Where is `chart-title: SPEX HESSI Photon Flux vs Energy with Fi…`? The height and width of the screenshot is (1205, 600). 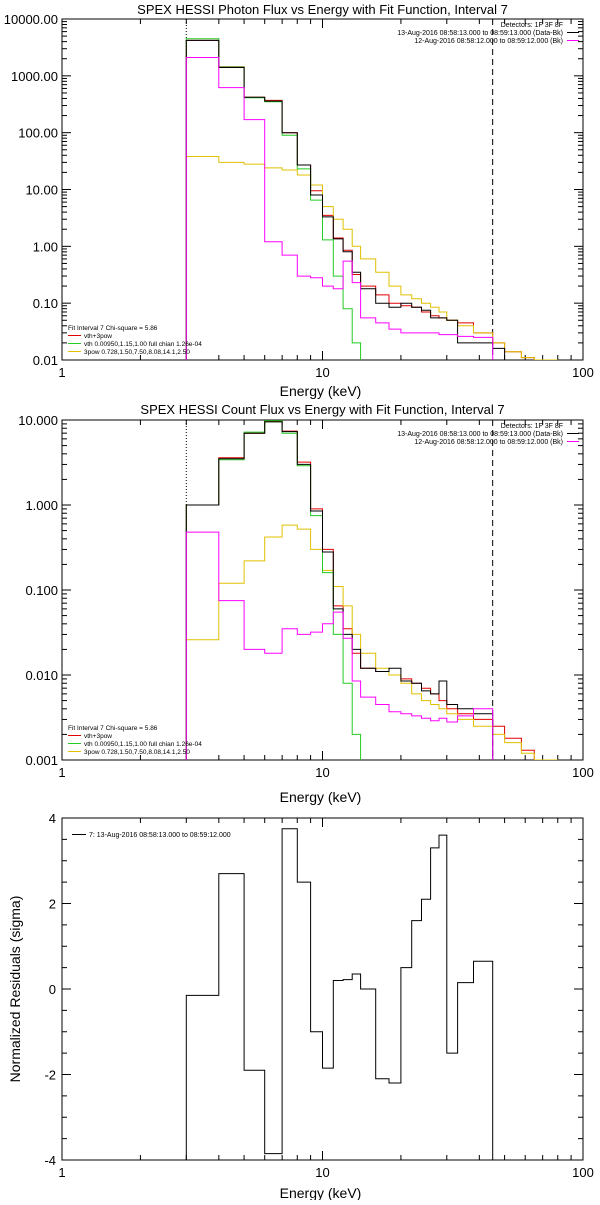
chart-title: SPEX HESSI Photon Flux vs Energy with Fi… is located at coordinates (322, 9).